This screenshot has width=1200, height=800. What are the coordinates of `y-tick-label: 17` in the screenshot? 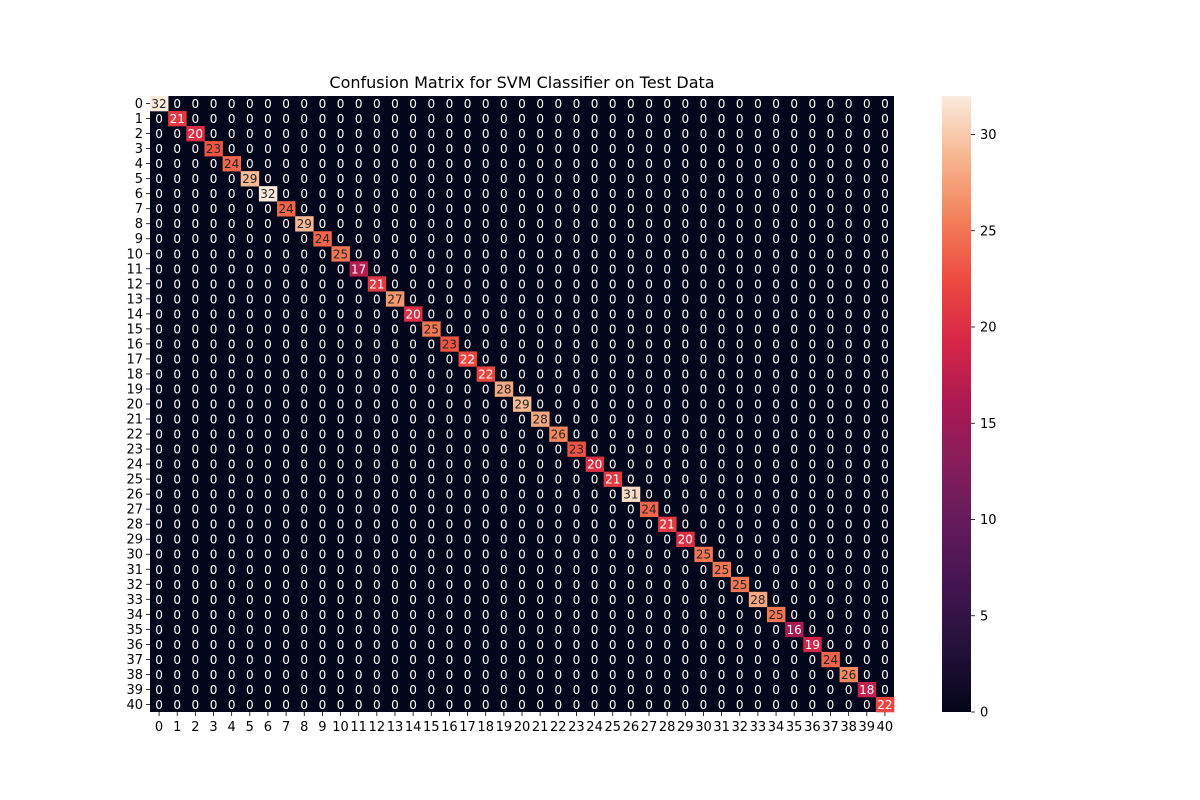 It's located at (134, 359).